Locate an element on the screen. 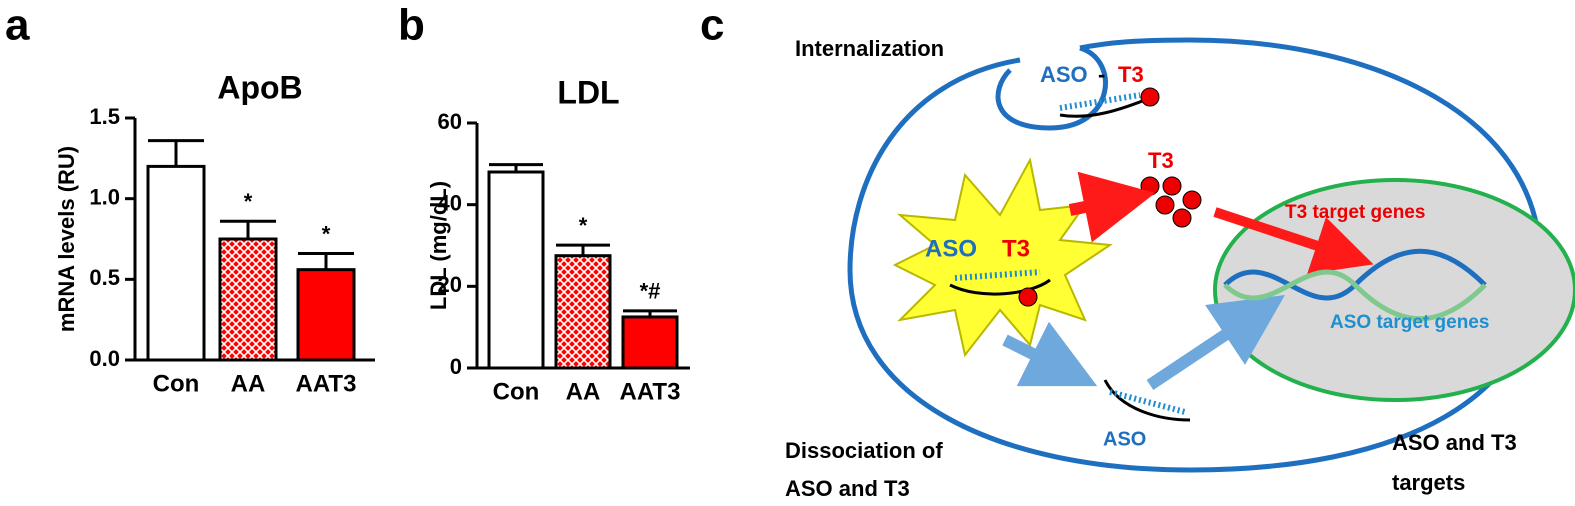  y-axis-label: mRNA levels (RU) is located at coordinates (66, 239).